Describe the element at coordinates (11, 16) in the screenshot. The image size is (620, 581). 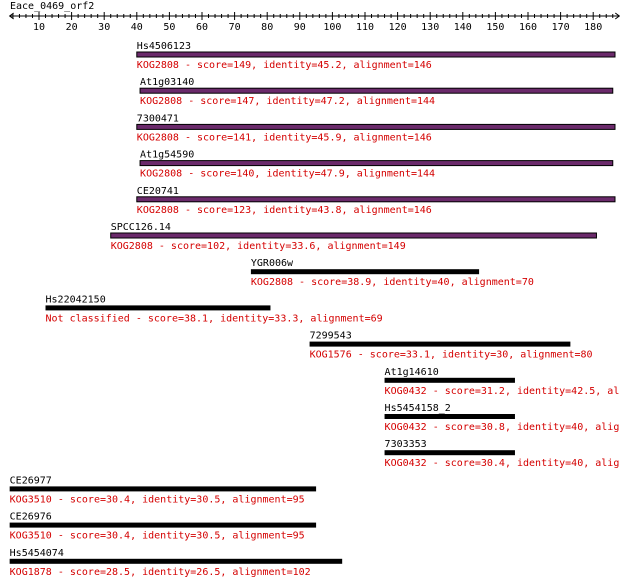
I see `ruler-arrow-left` at that location.